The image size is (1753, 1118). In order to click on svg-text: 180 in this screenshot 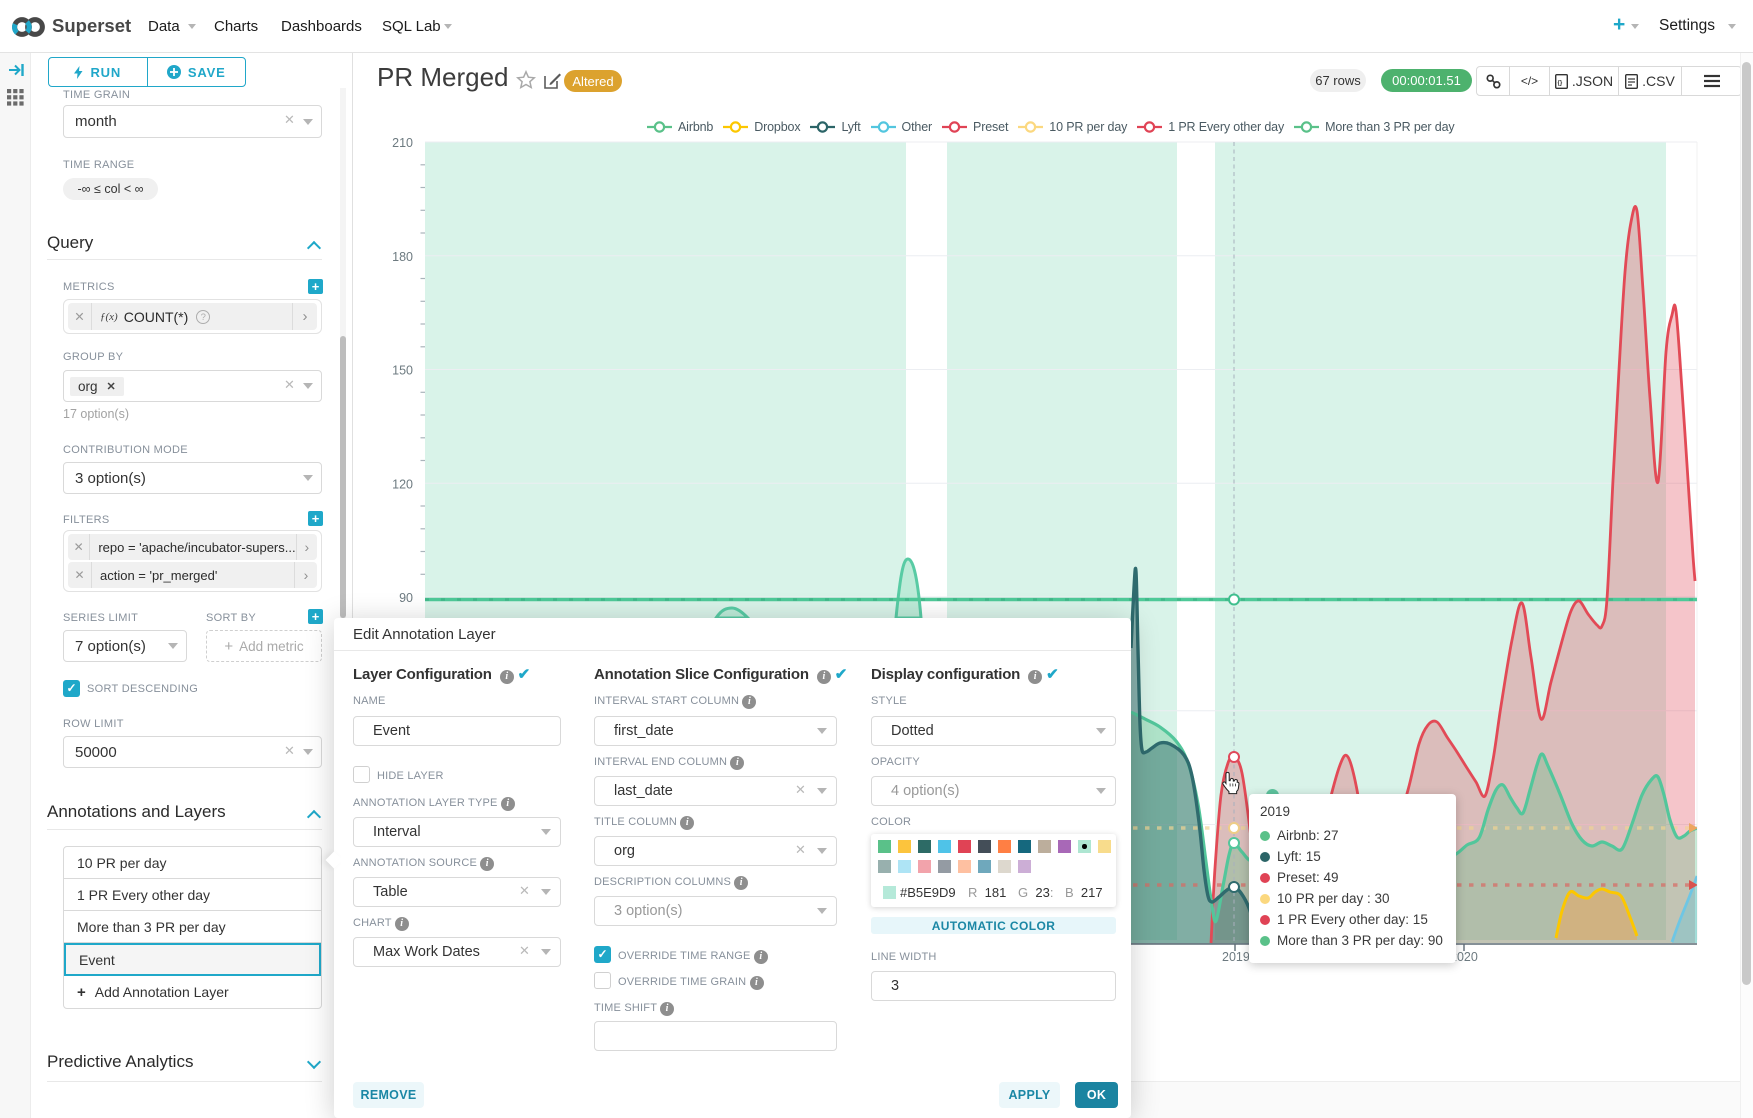, I will do `click(402, 257)`.